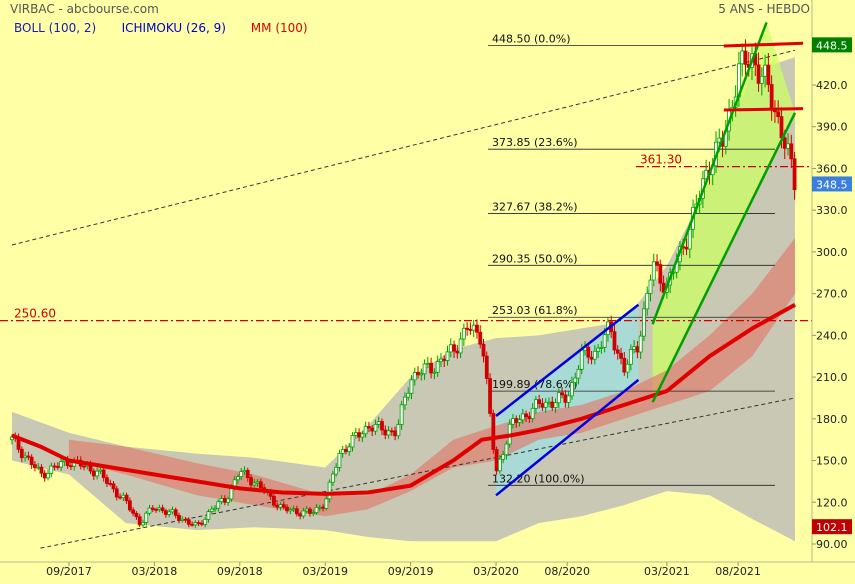  What do you see at coordinates (832, 184) in the screenshot?
I see `price-tag-last` at bounding box center [832, 184].